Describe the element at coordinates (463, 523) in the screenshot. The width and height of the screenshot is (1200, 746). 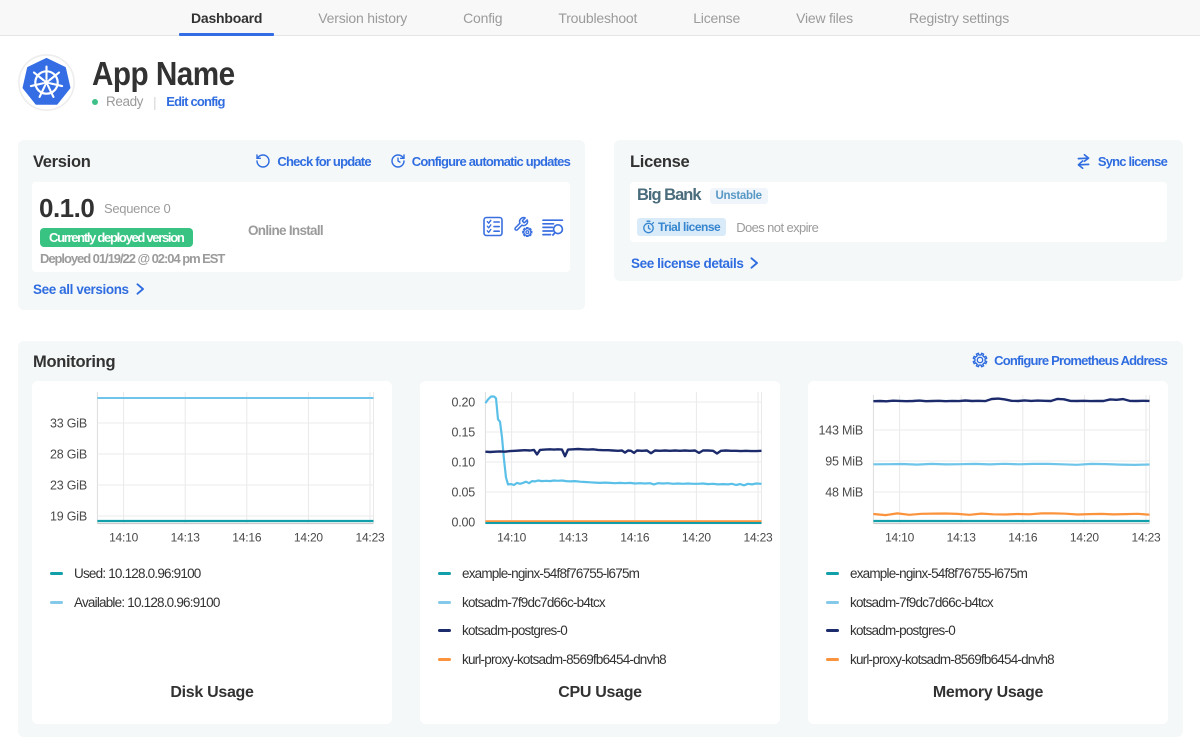
I see `svg-text: 0.00` at that location.